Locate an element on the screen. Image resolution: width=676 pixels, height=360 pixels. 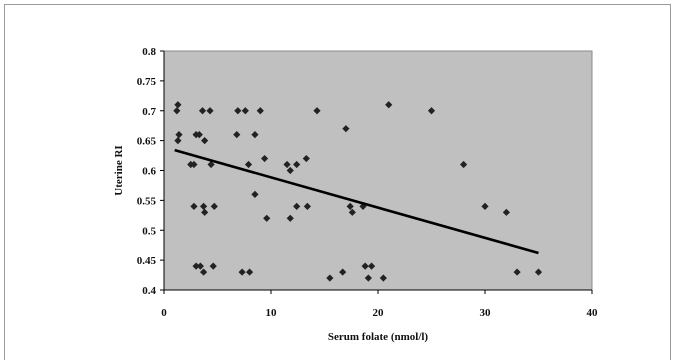
x-axis-title: Serum folate (nmol/l) is located at coordinates (378, 337).